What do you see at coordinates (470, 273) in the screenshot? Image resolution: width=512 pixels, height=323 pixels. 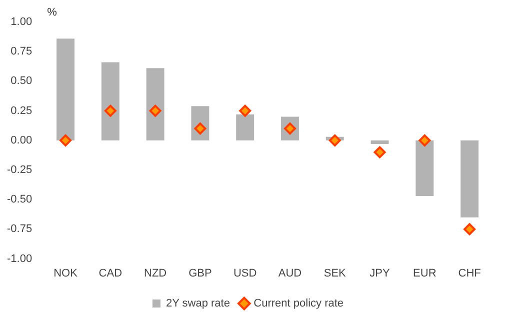 I see `x-tick-label: CHF` at bounding box center [470, 273].